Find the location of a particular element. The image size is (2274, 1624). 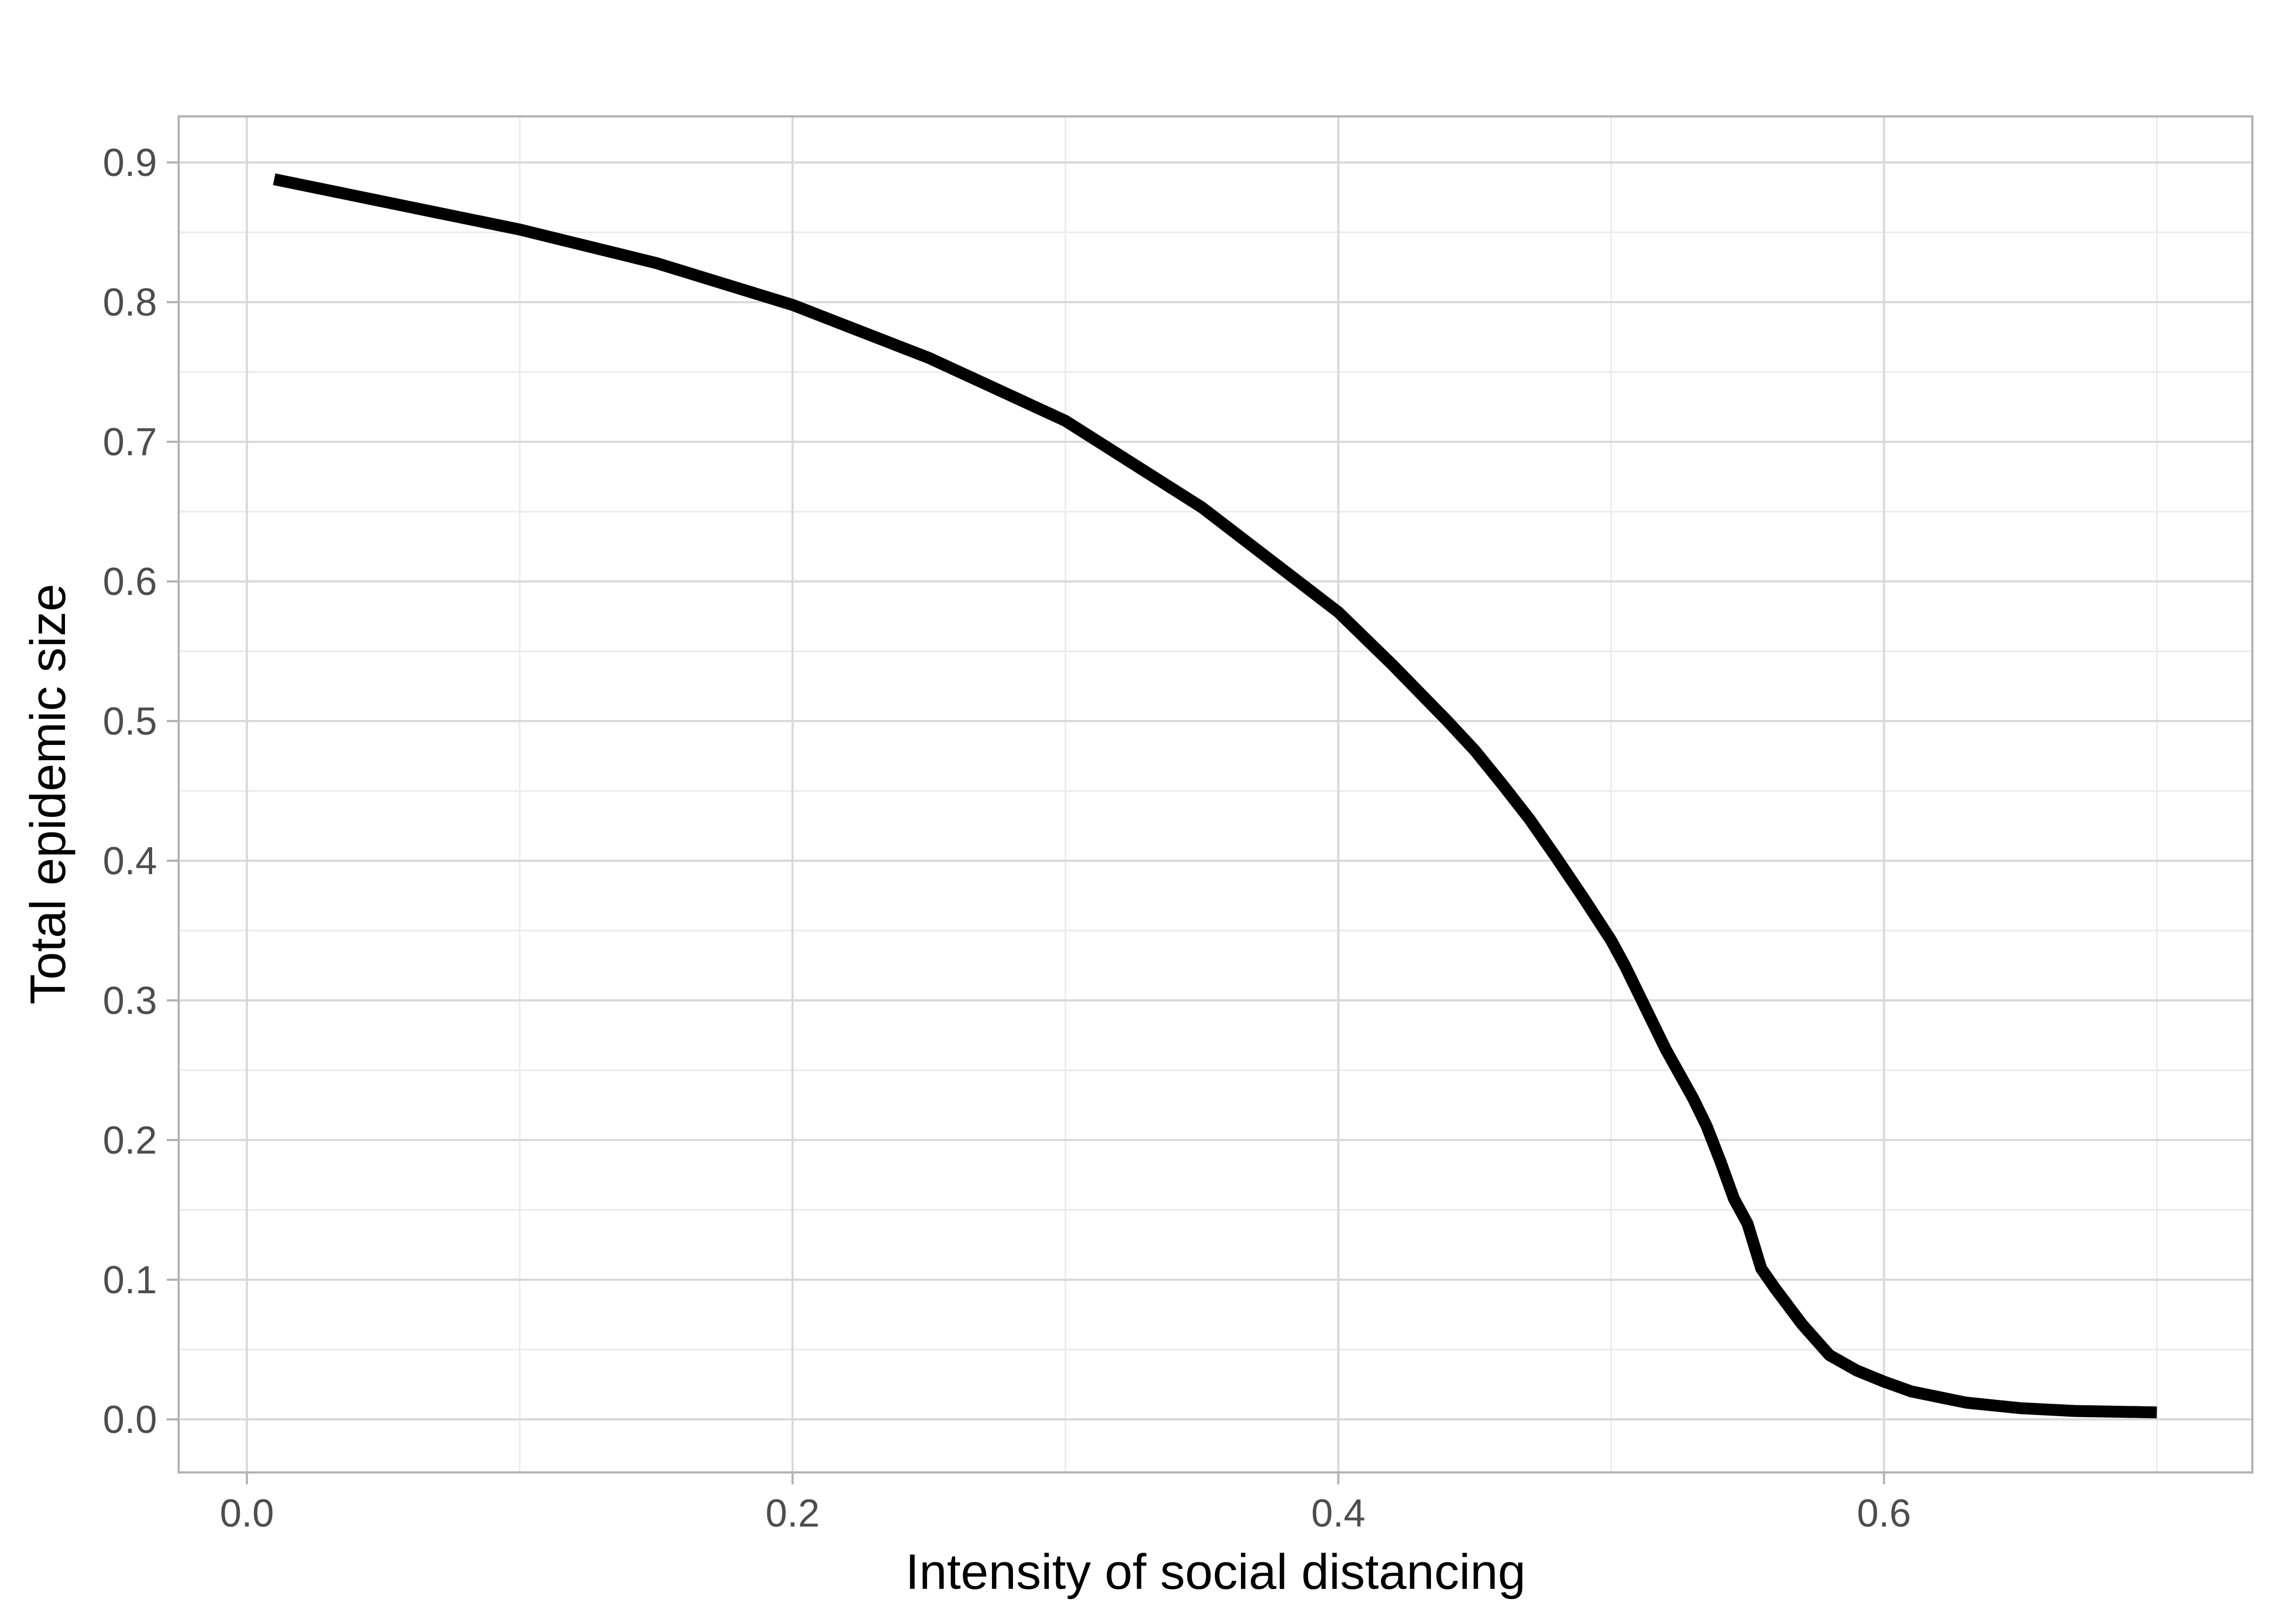

x-tick-label: 0.4 is located at coordinates (1338, 1513).